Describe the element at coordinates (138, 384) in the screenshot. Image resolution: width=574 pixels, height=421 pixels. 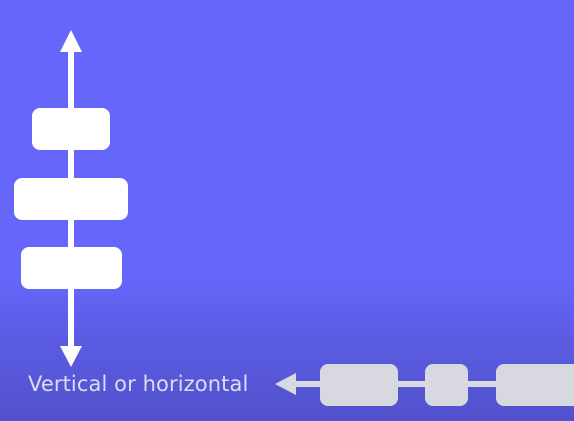
I see `caption-text: Vertical or horizontal` at that location.